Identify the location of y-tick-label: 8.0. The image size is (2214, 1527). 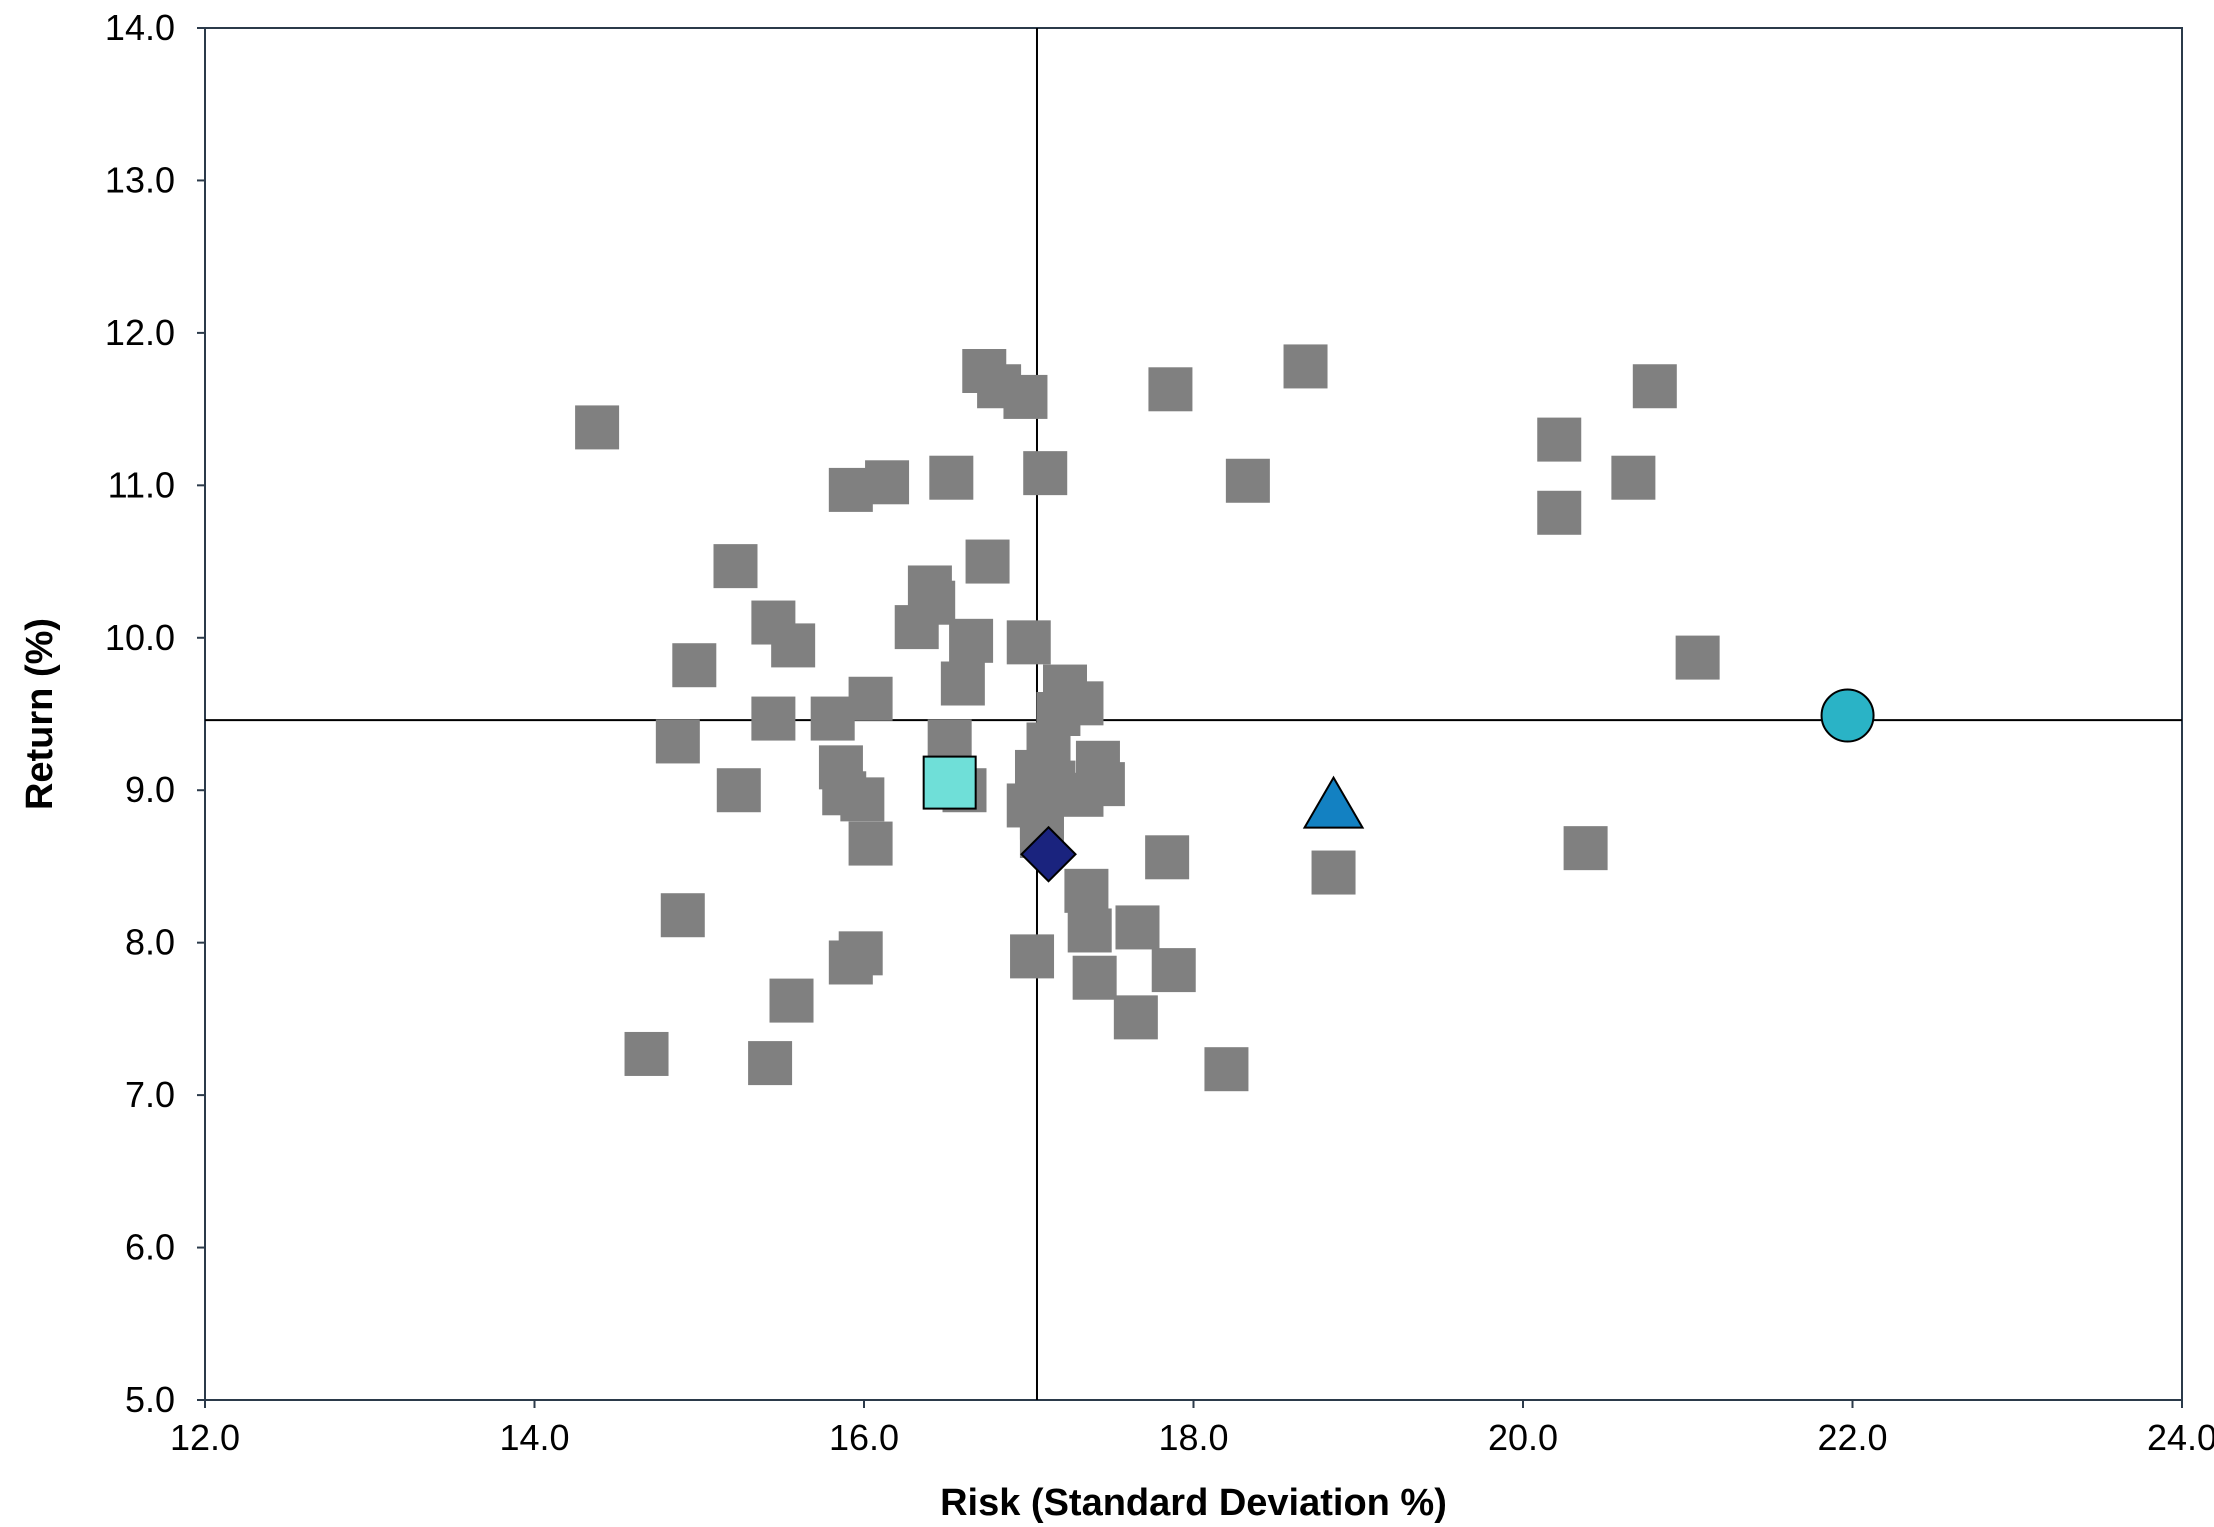
(150, 942).